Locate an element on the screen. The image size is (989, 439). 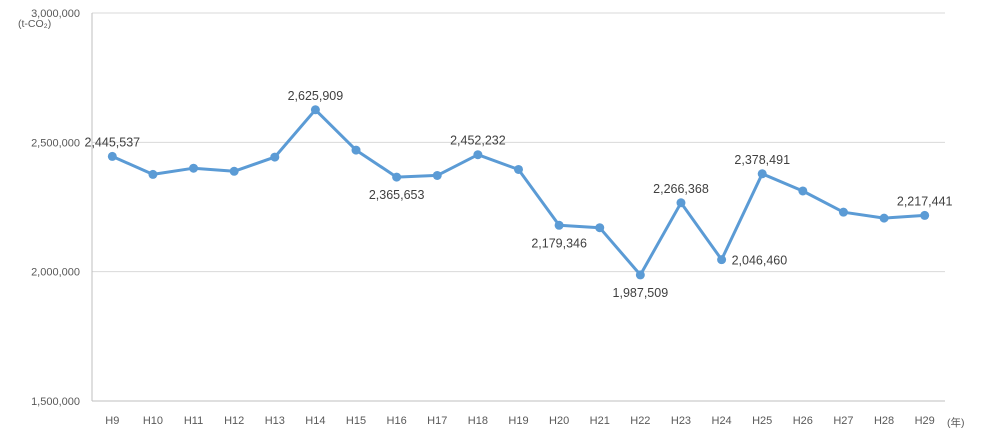
data-label: 2,266,368 is located at coordinates (681, 189).